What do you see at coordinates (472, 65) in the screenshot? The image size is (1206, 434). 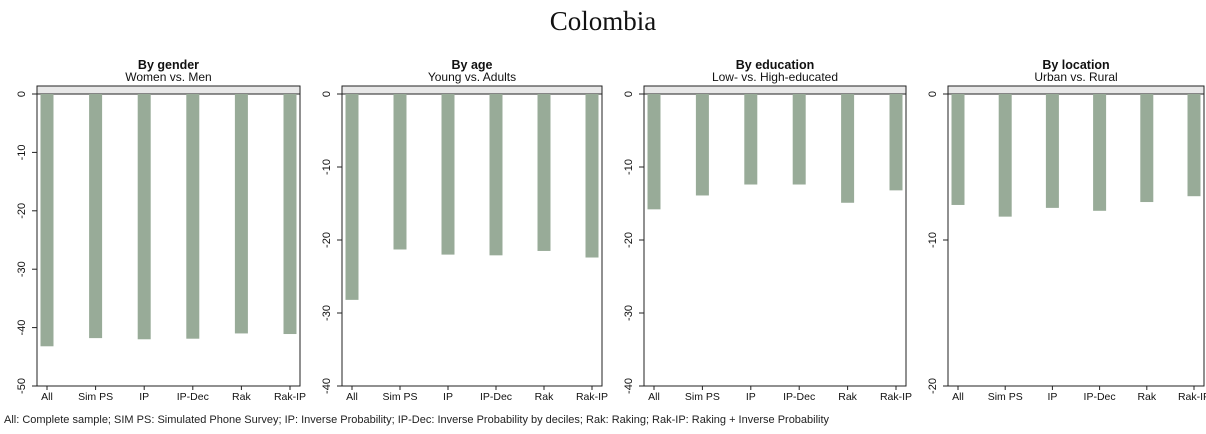 I see `panel-title: By age` at bounding box center [472, 65].